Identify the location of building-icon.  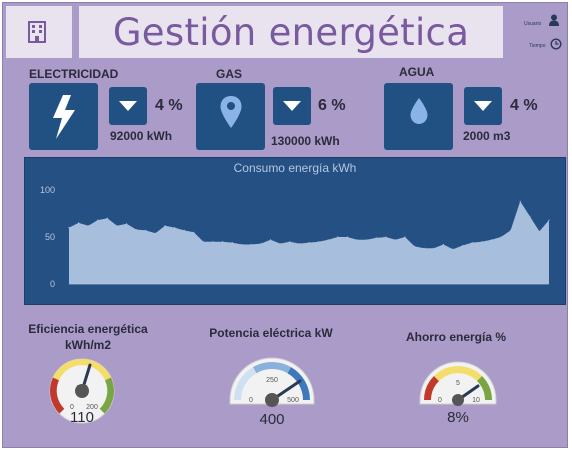
(37, 32).